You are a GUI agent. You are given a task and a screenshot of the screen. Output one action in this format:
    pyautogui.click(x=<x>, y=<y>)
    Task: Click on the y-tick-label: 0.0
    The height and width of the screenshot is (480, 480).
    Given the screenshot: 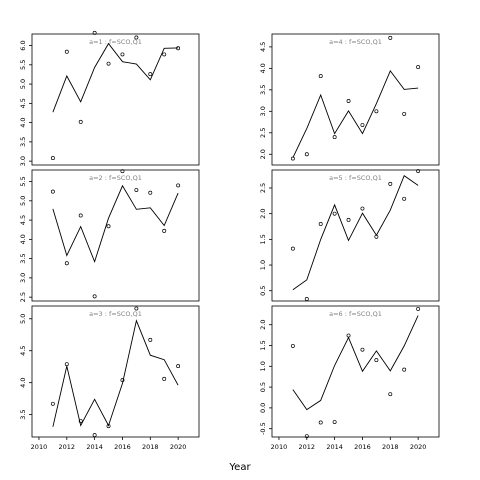 What is the action you would take?
    pyautogui.click(x=263, y=408)
    